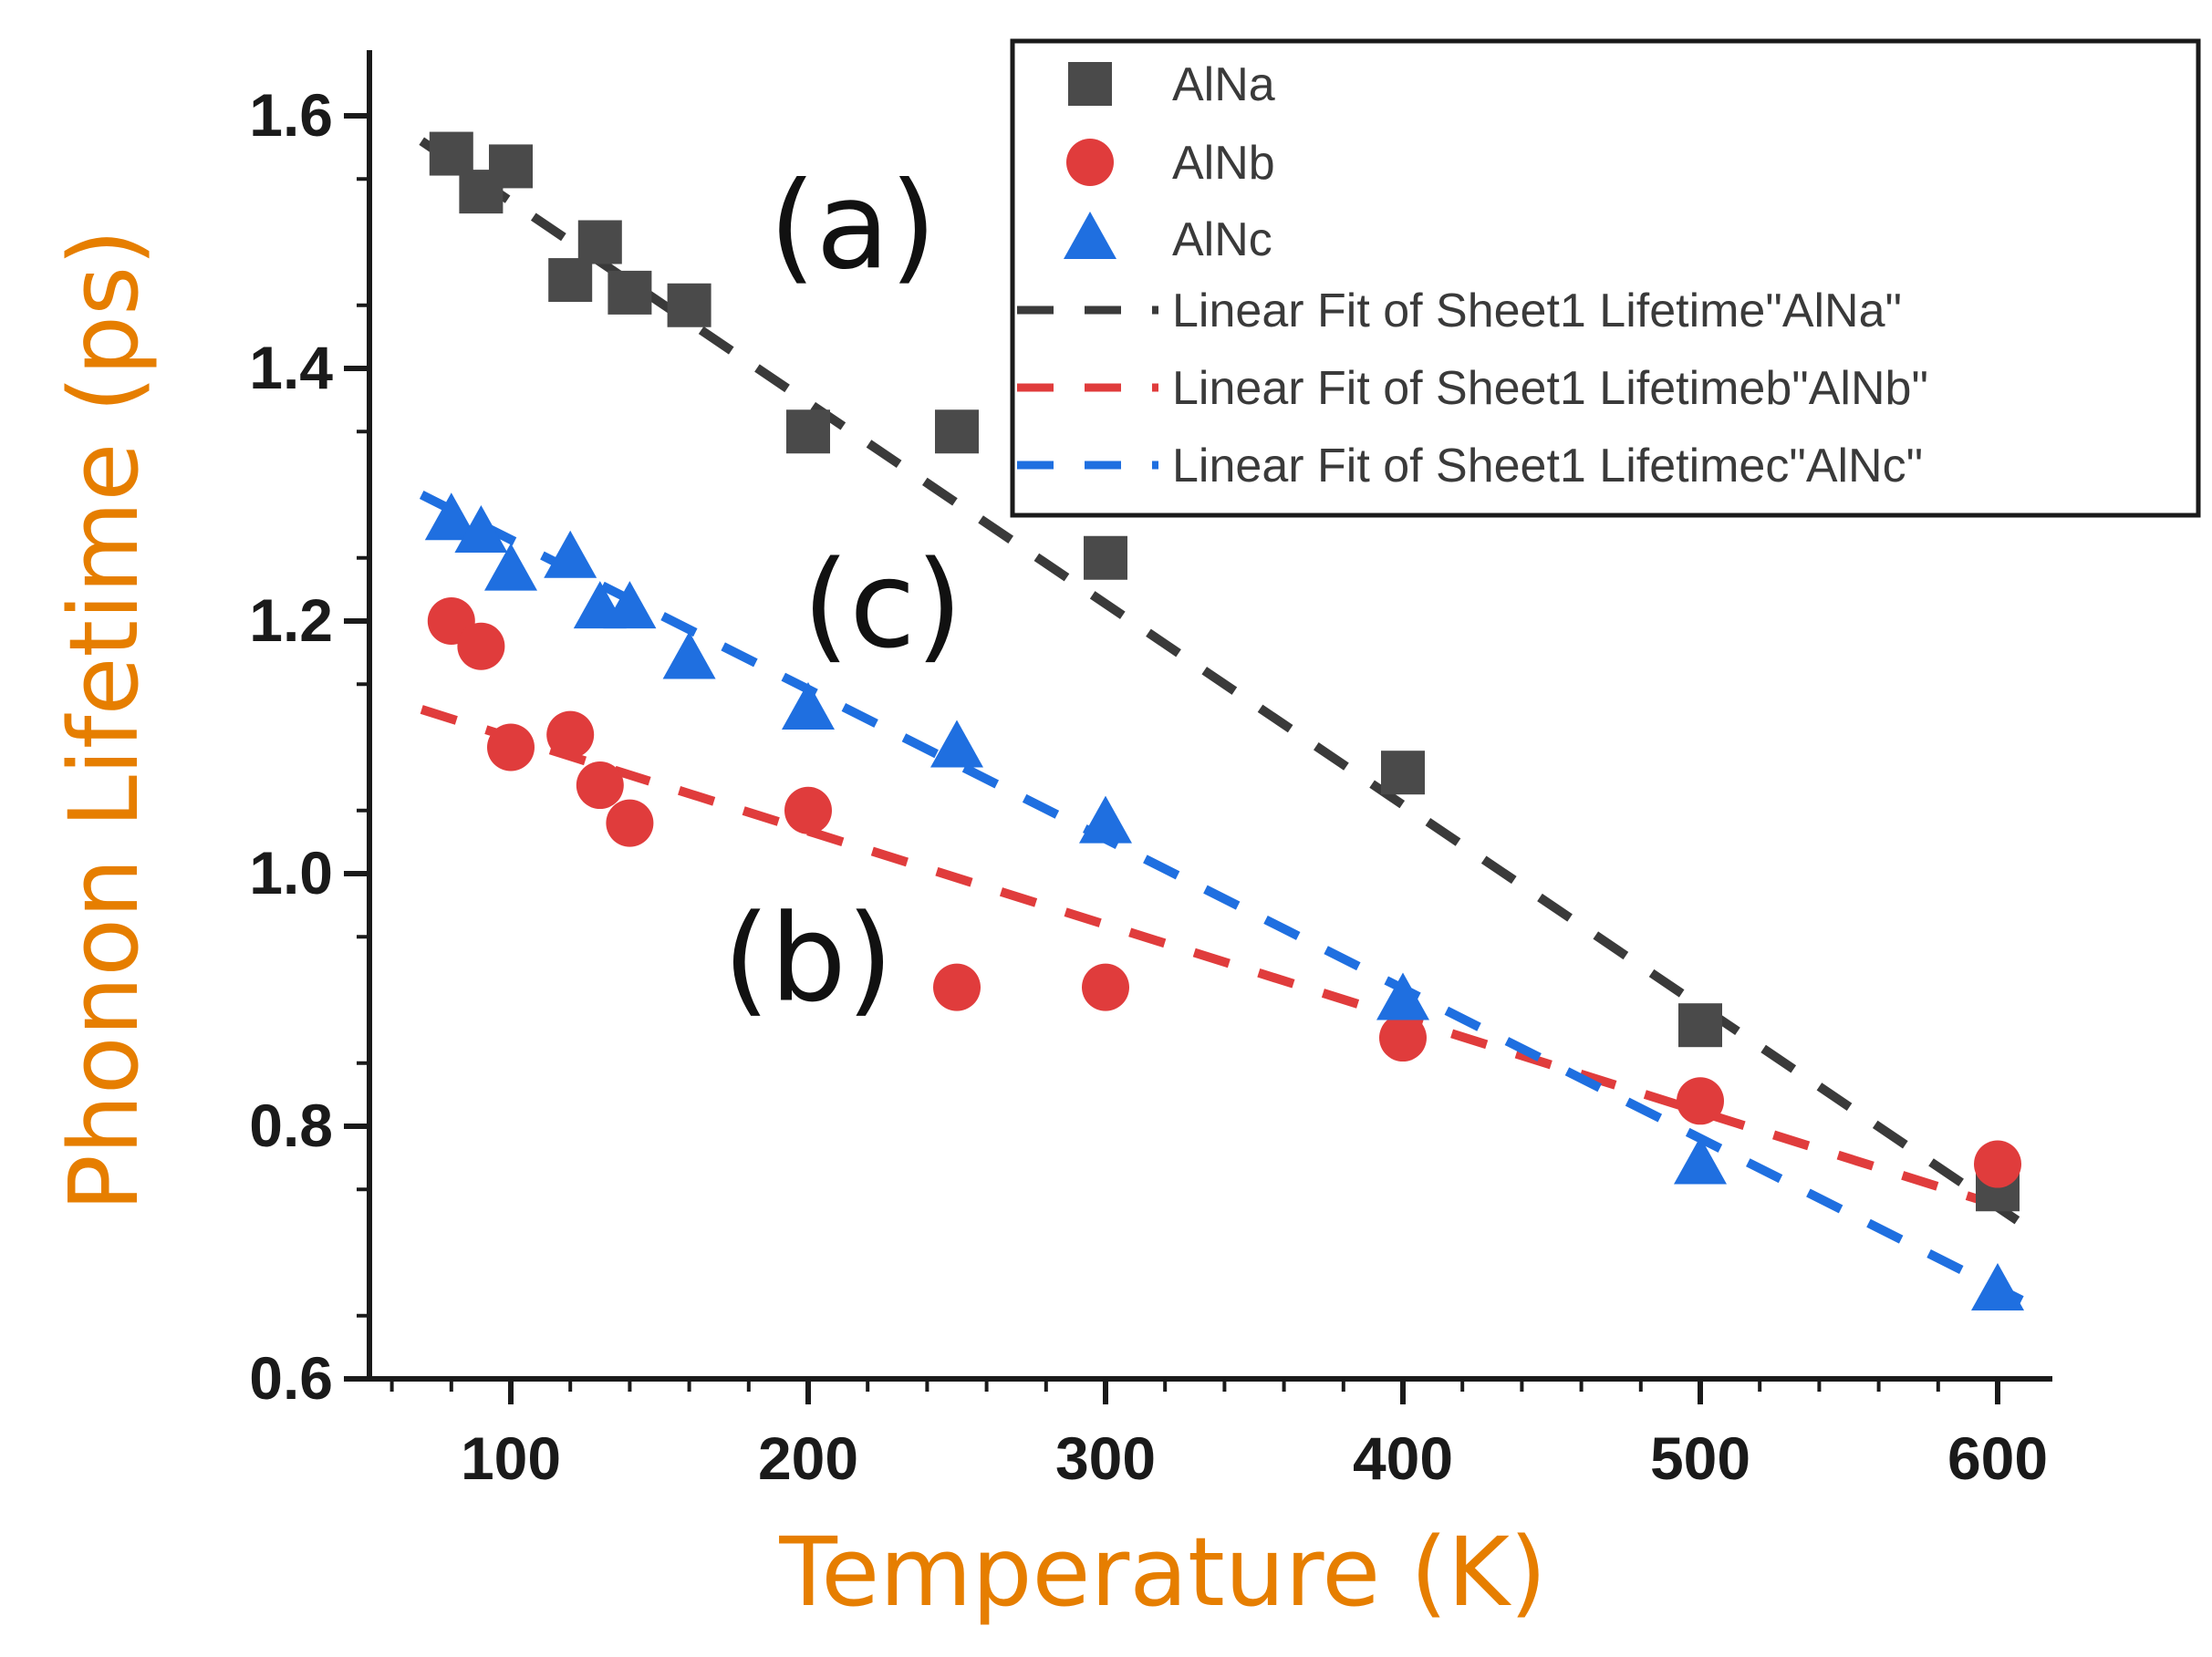  What do you see at coordinates (291, 620) in the screenshot?
I see `y-tick-label: 1.2` at bounding box center [291, 620].